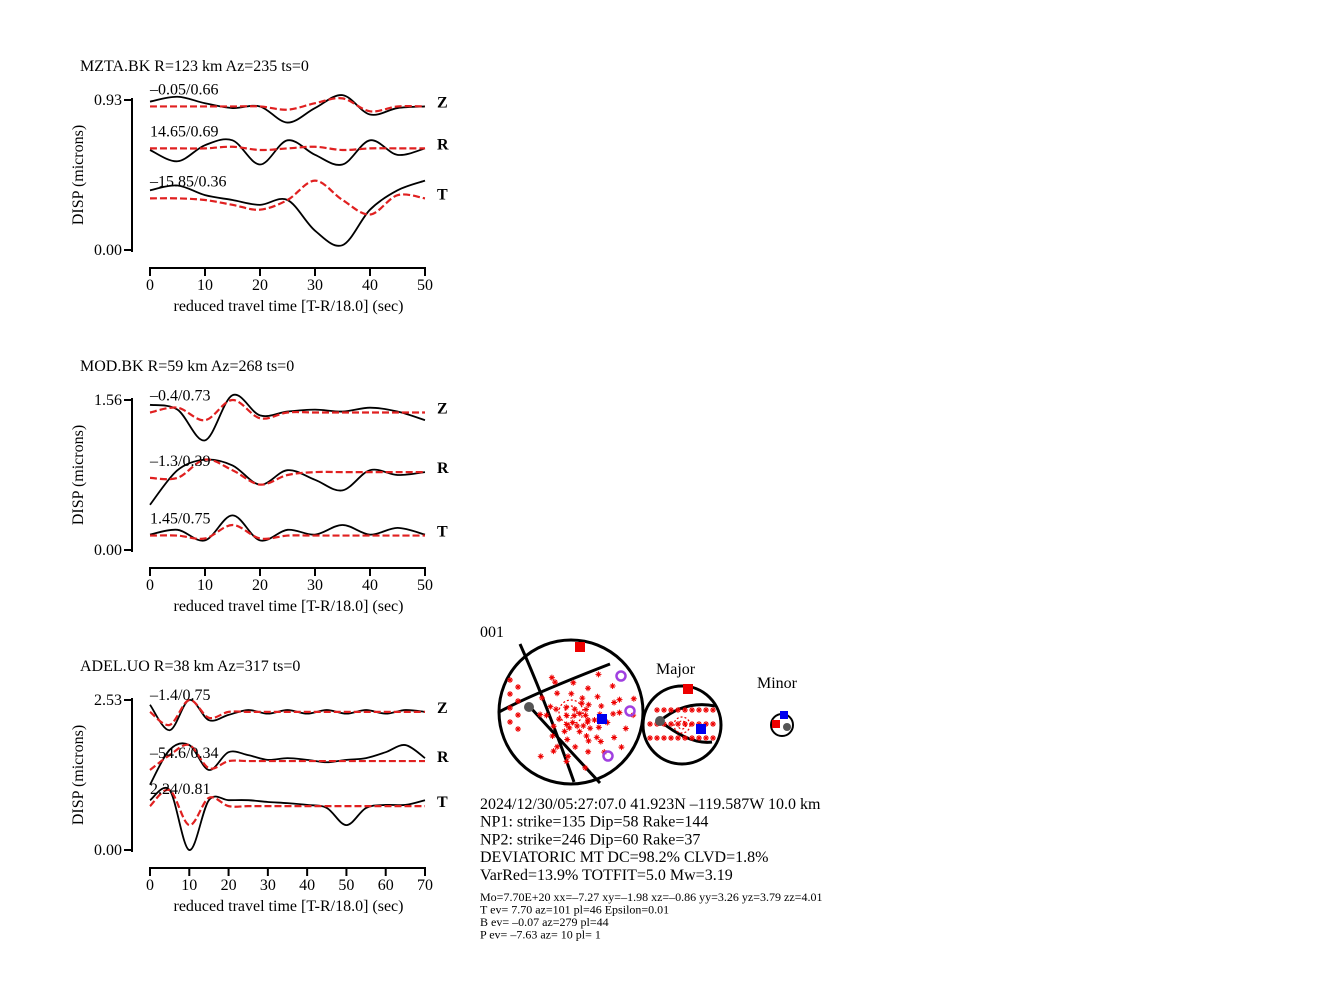 This screenshot has height=1005, width=1334. I want to click on fit-annotation: –54.6/0.34, so click(183, 753).